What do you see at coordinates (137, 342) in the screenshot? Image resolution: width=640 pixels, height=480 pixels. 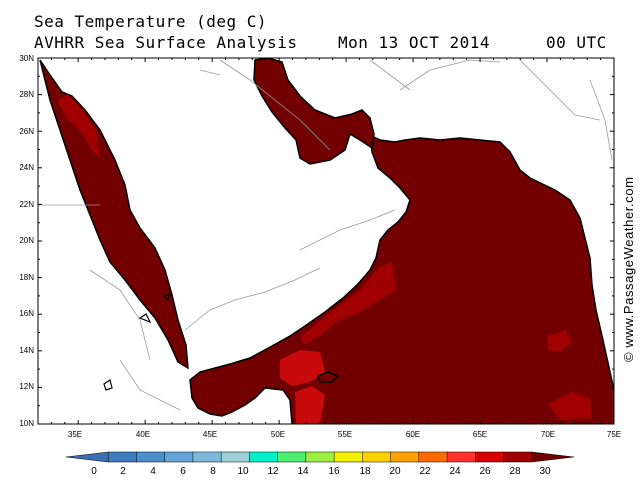 I see `red-sea-islands` at bounding box center [137, 342].